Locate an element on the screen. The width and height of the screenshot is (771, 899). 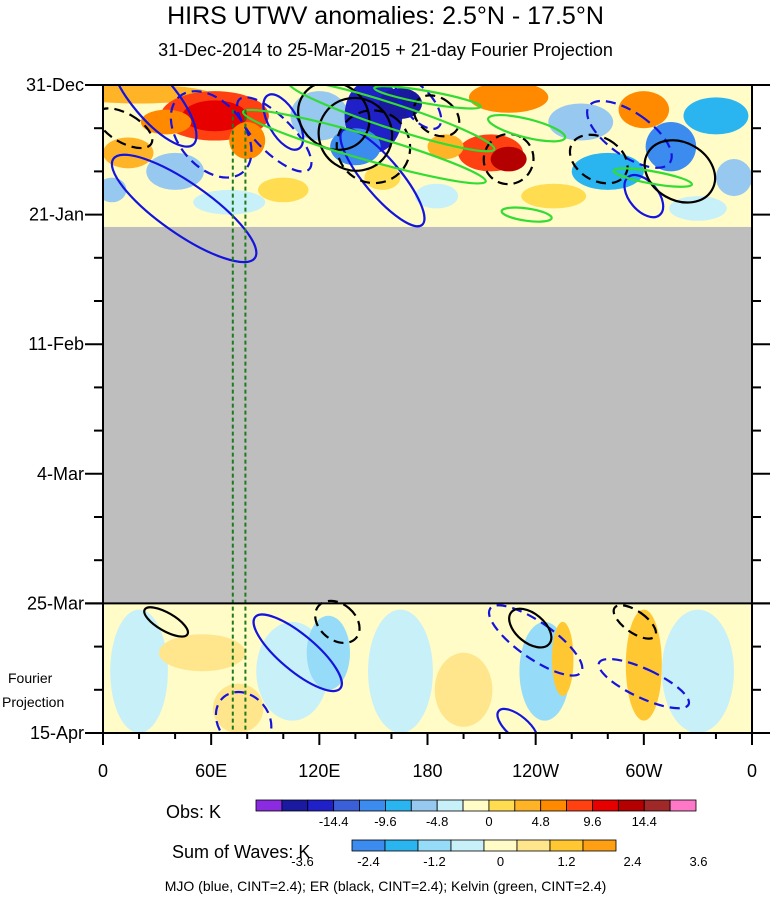
y-tick-label: 25-Mar is located at coordinates (55, 603).